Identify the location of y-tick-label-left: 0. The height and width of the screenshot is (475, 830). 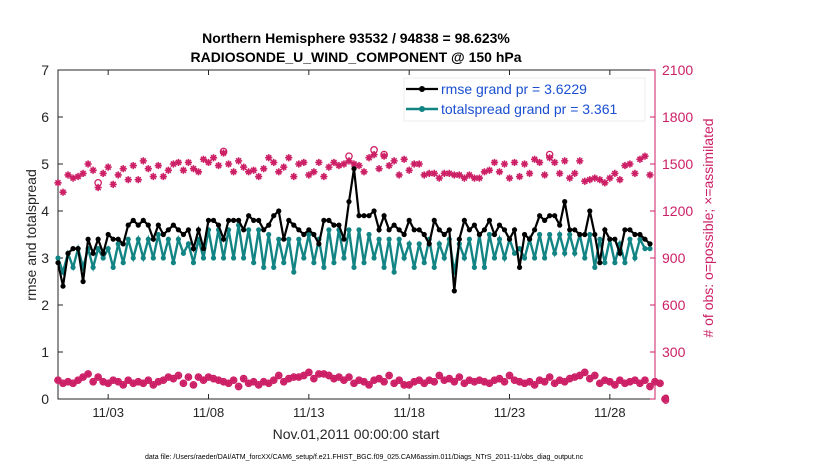
(45, 399).